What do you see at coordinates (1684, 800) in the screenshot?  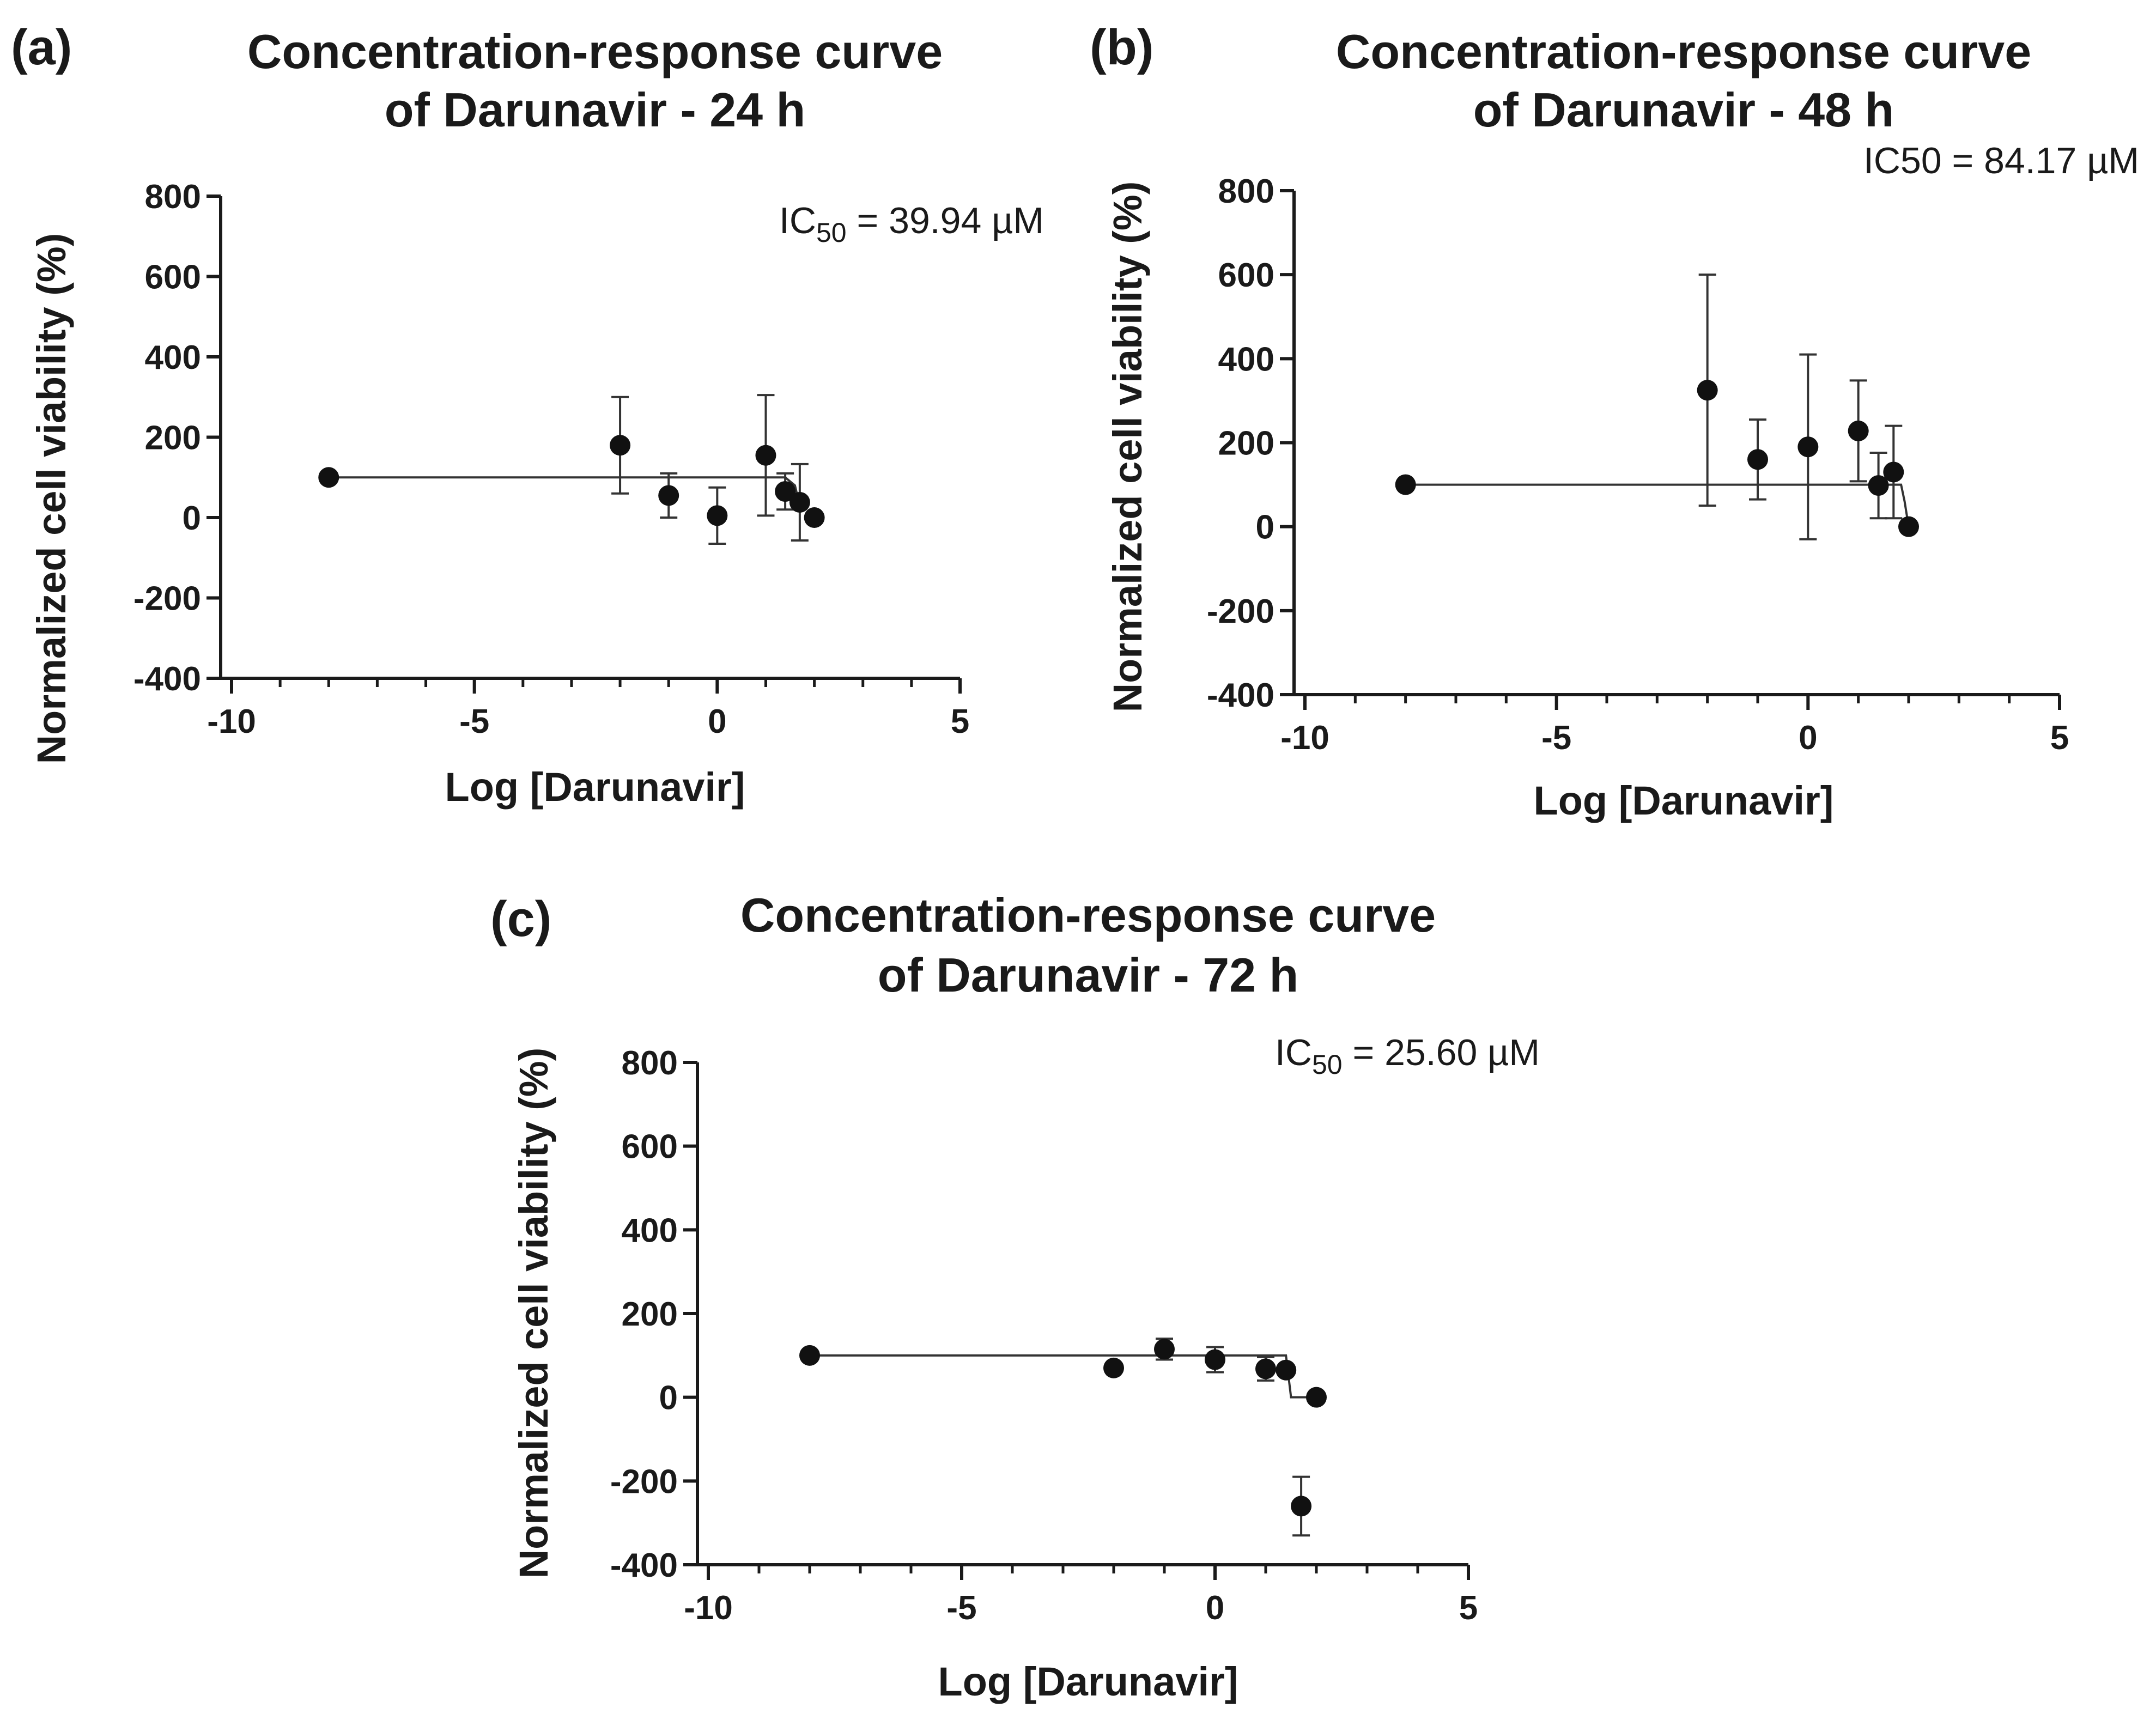 I see `x-axis-title-b: Log [Darunavir]` at bounding box center [1684, 800].